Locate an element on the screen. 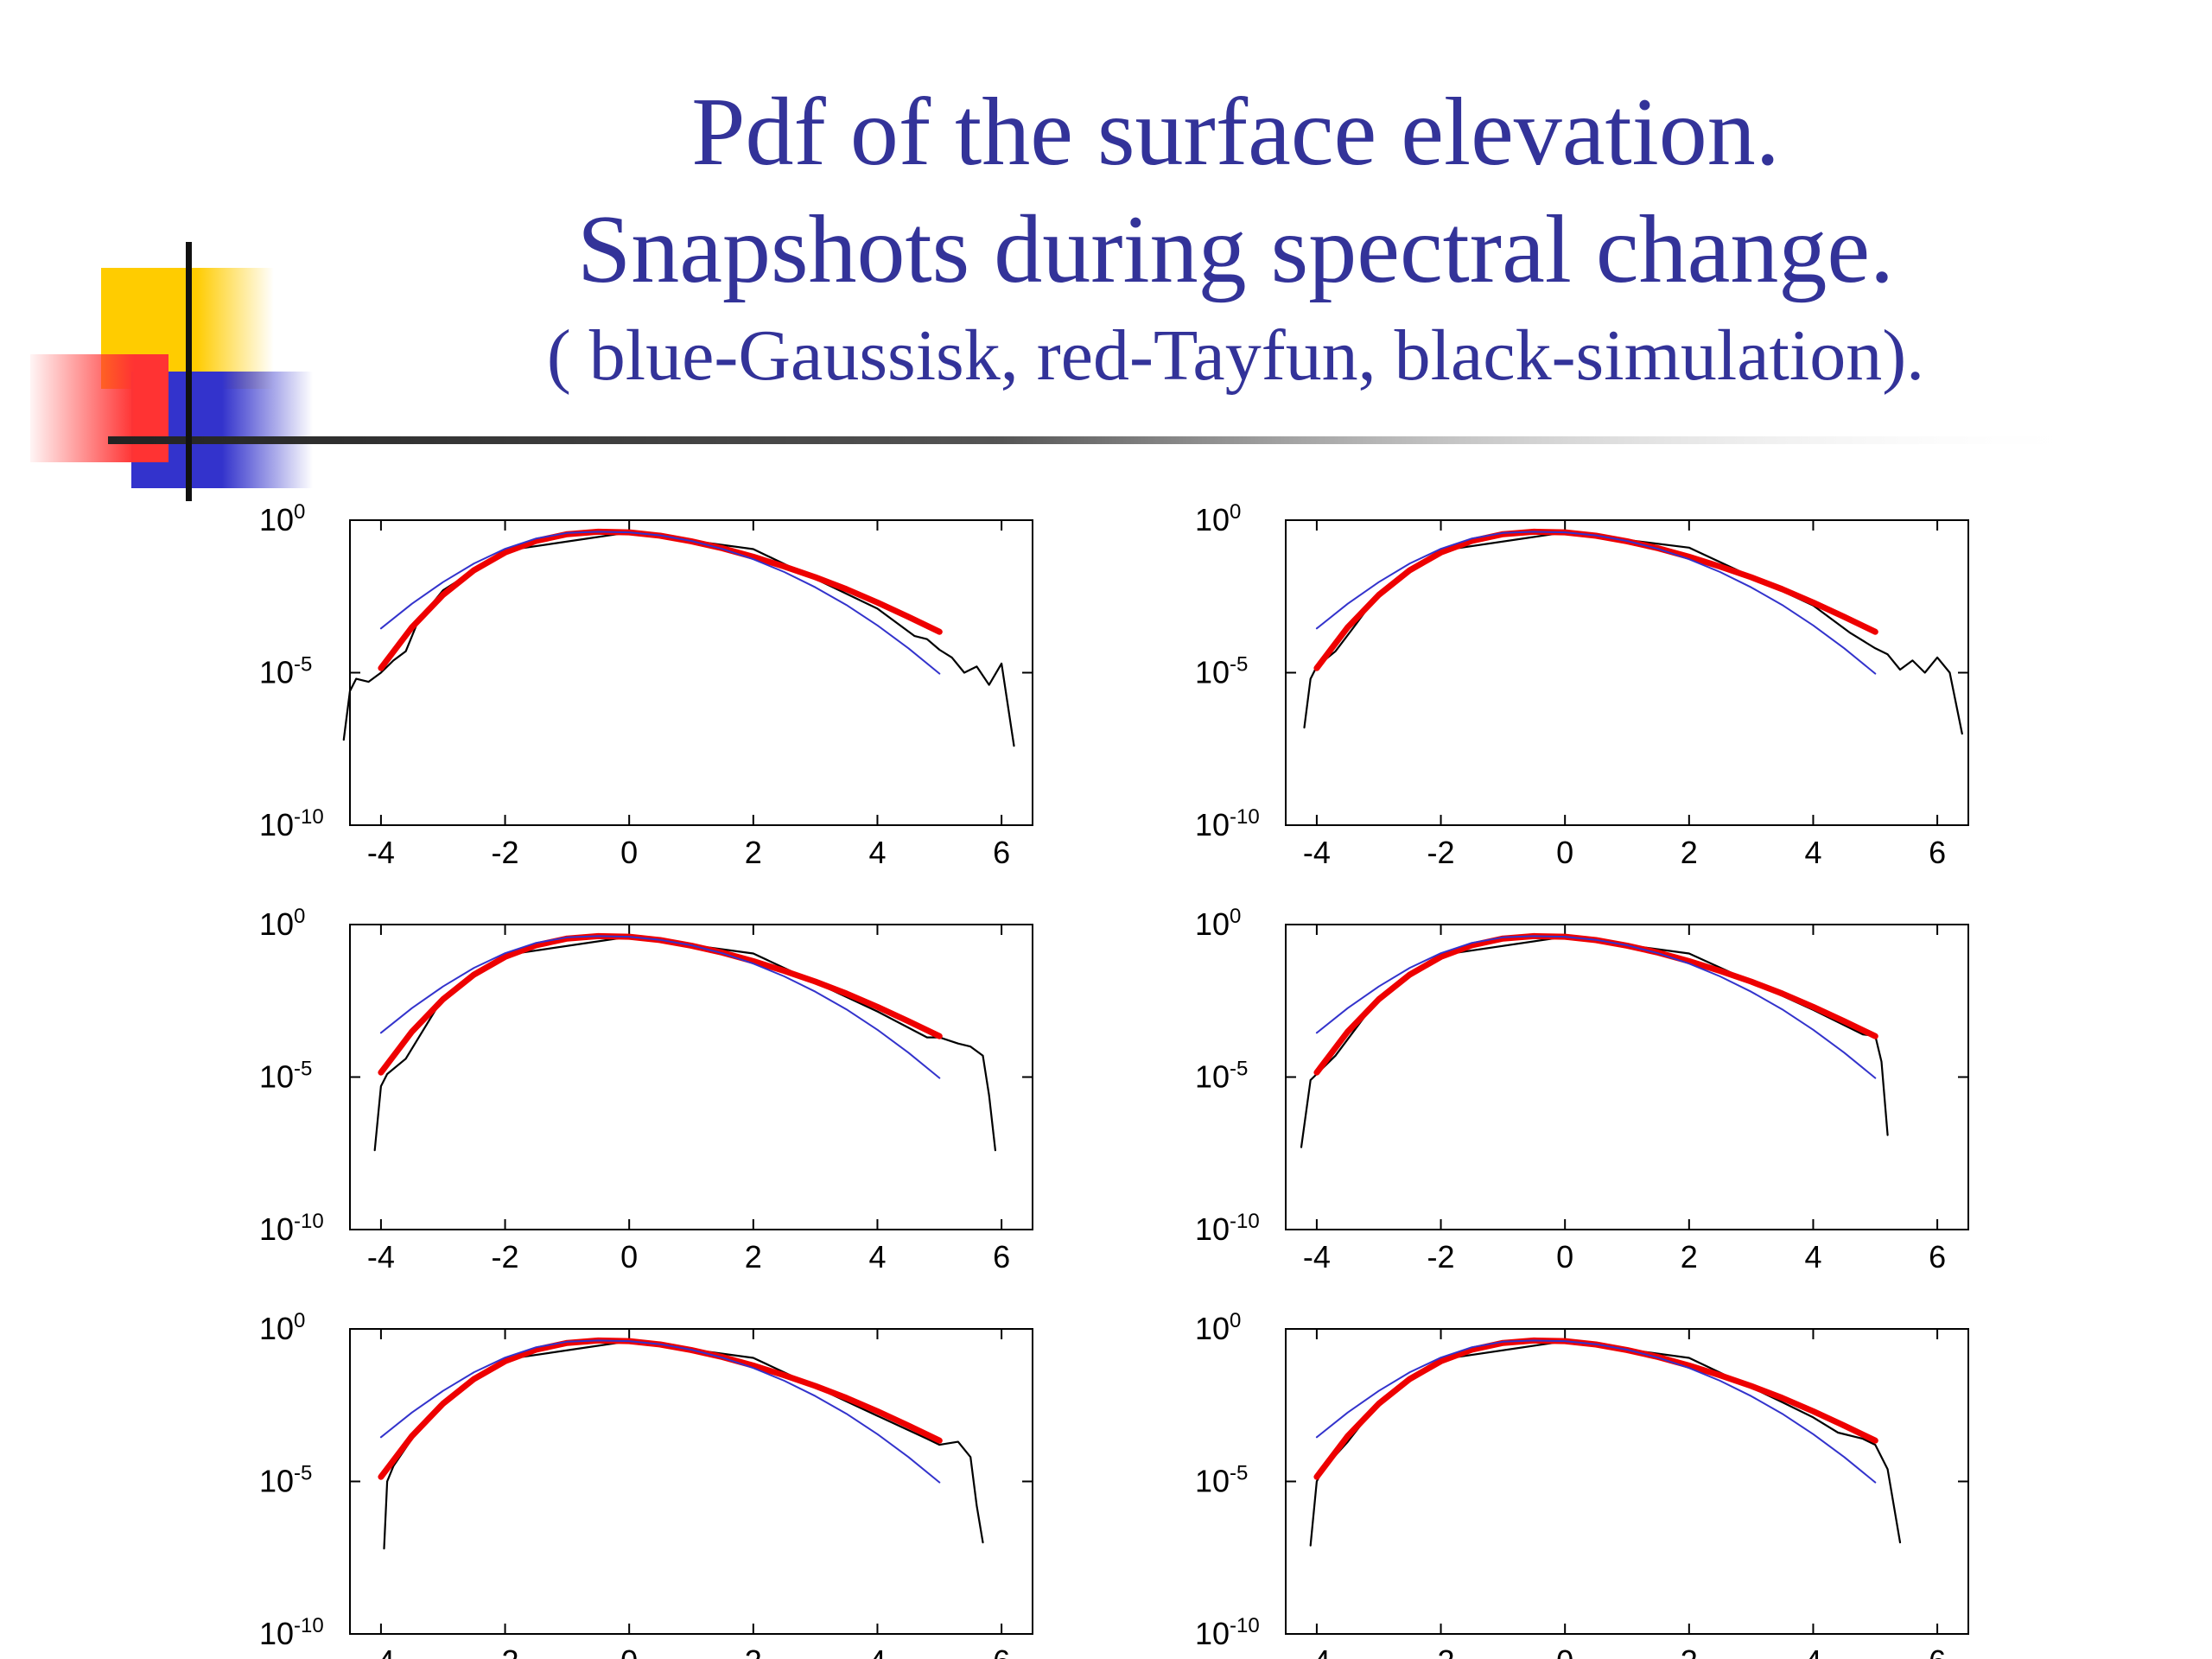 The height and width of the screenshot is (1659, 2212). slide-decoration is located at coordinates (1062, 371).